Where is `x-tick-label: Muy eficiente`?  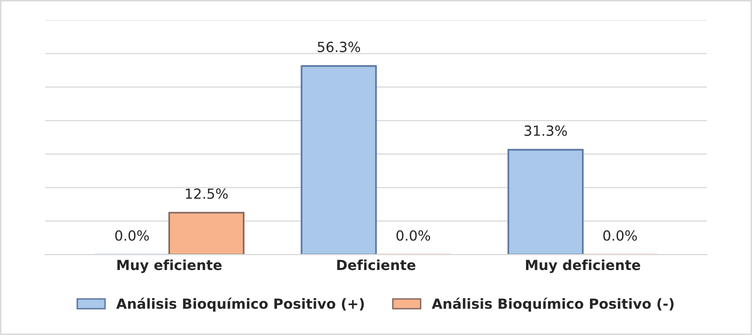
x-tick-label: Muy eficiente is located at coordinates (169, 266).